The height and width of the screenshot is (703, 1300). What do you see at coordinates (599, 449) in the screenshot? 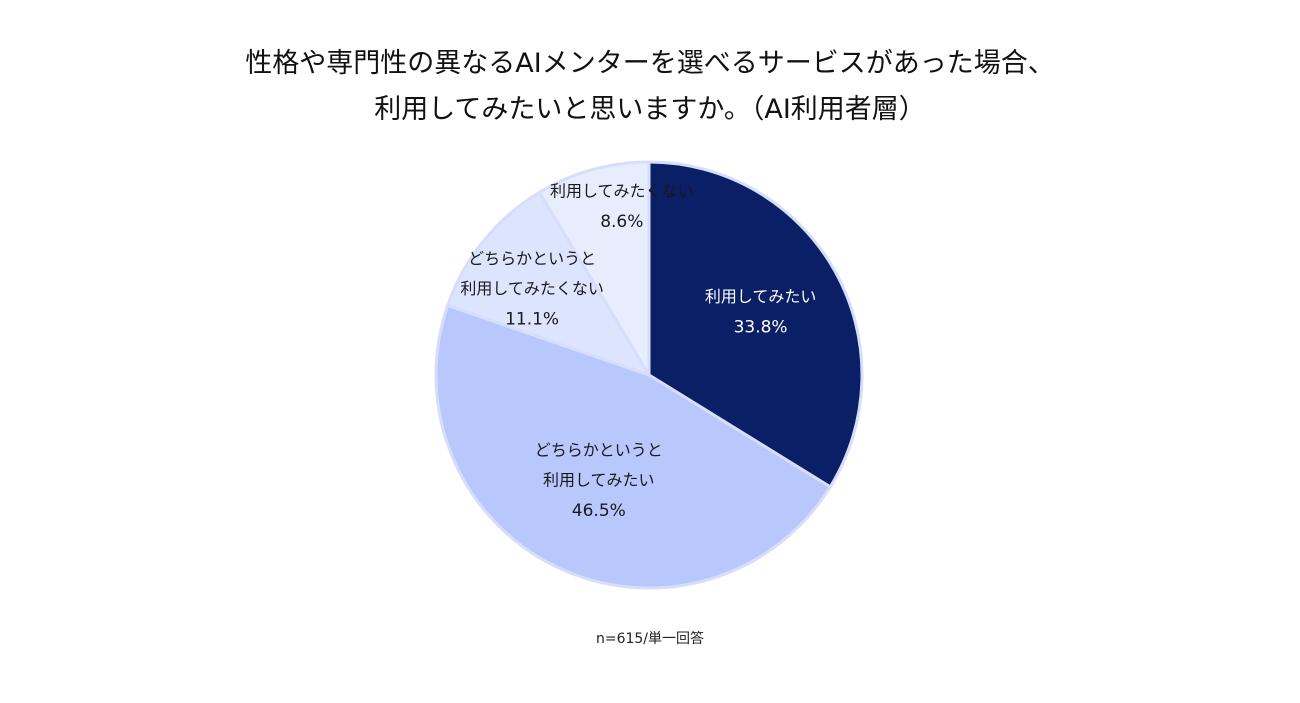
I see `pie-category-label-2-1: どちらかというと` at bounding box center [599, 449].